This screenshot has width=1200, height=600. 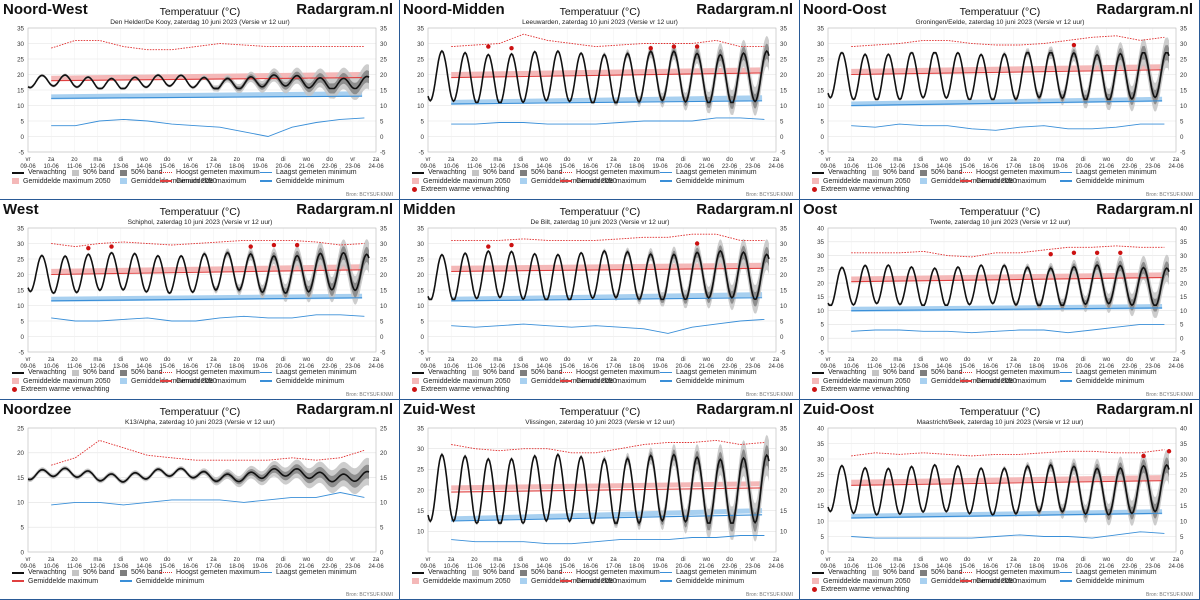 What do you see at coordinates (618, 172) in the screenshot?
I see `legend-label: Hoogst gemeten maximum` at bounding box center [618, 172].